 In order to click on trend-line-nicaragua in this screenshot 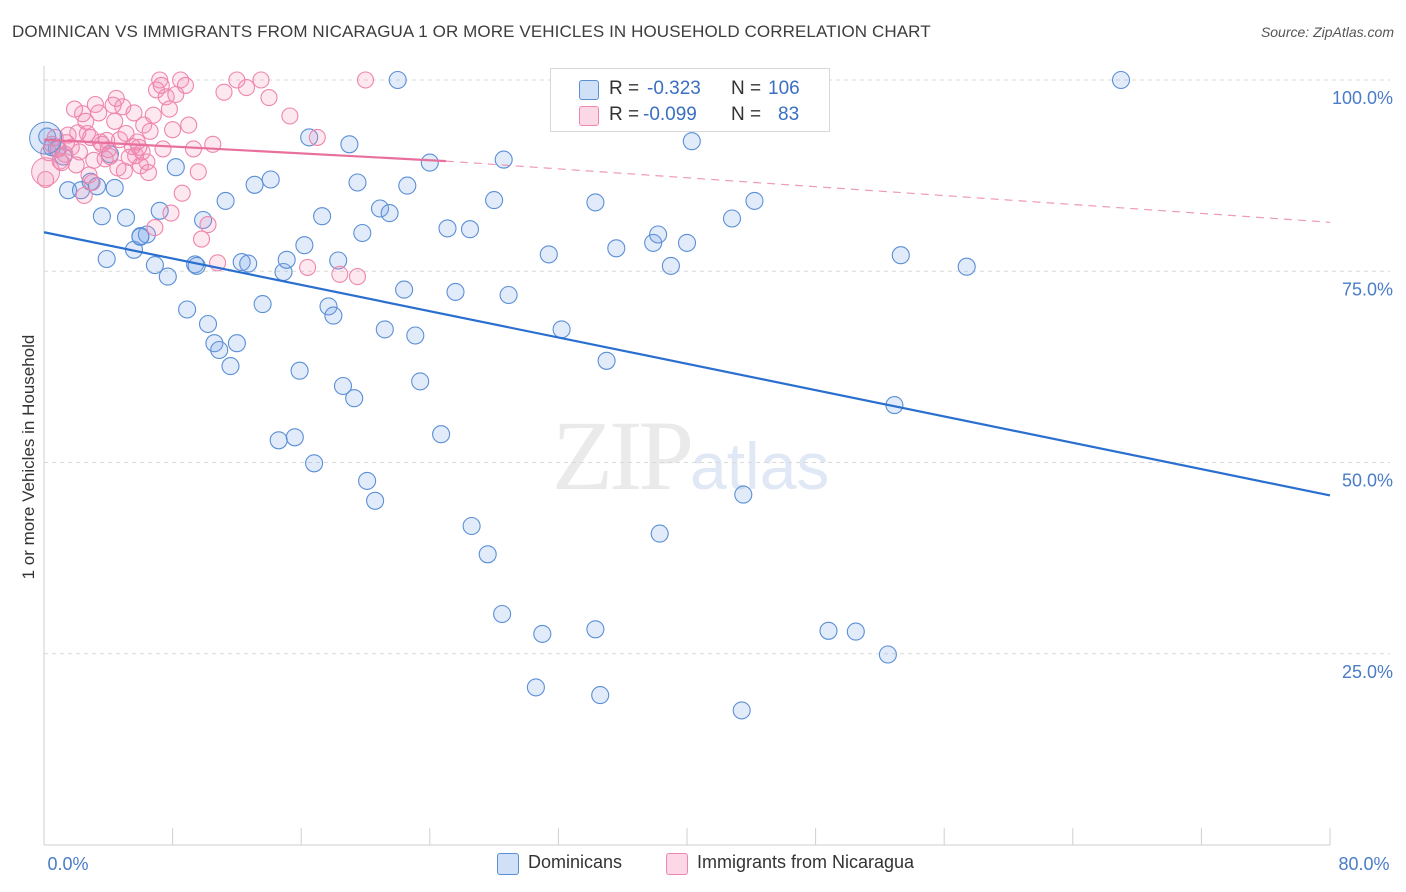, I will do `click(244, 150)`.